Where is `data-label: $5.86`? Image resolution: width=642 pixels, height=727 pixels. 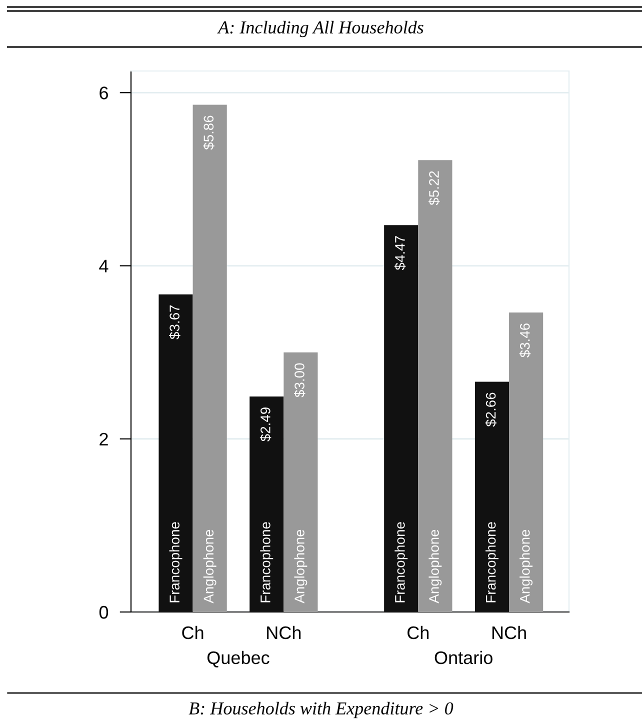
data-label: $5.86 is located at coordinates (208, 133).